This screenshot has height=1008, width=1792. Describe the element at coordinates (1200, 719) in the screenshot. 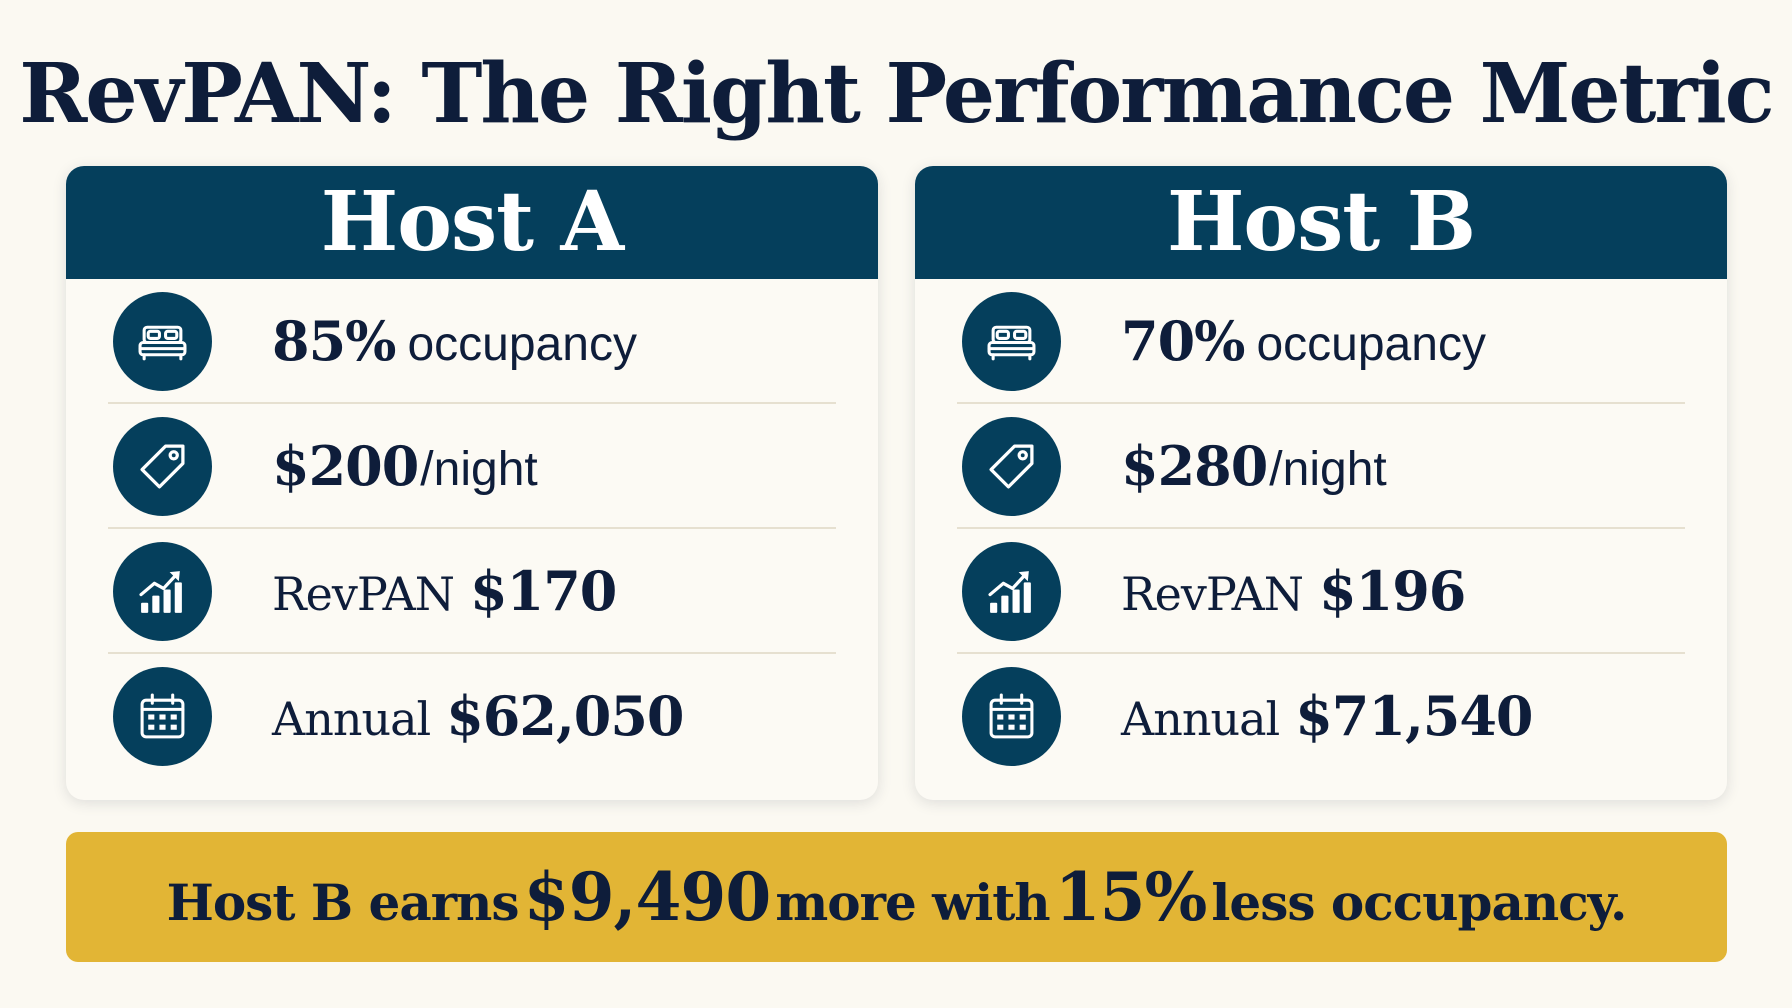

I see `host-b-annual-label: Annual` at that location.